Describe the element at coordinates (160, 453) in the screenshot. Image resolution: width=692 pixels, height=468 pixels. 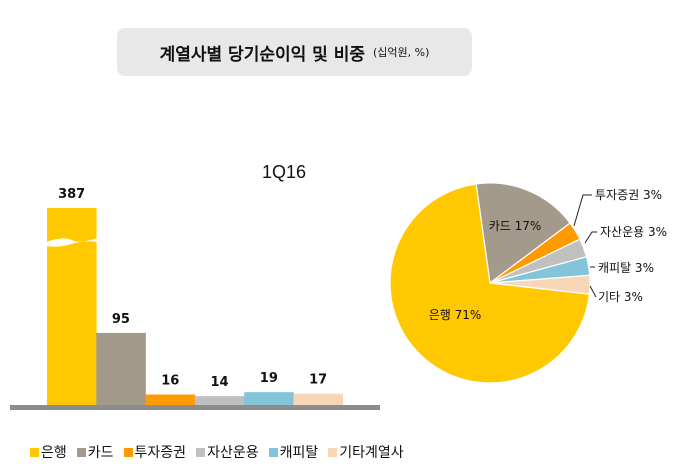
I see `legend-label: 투자증권` at that location.